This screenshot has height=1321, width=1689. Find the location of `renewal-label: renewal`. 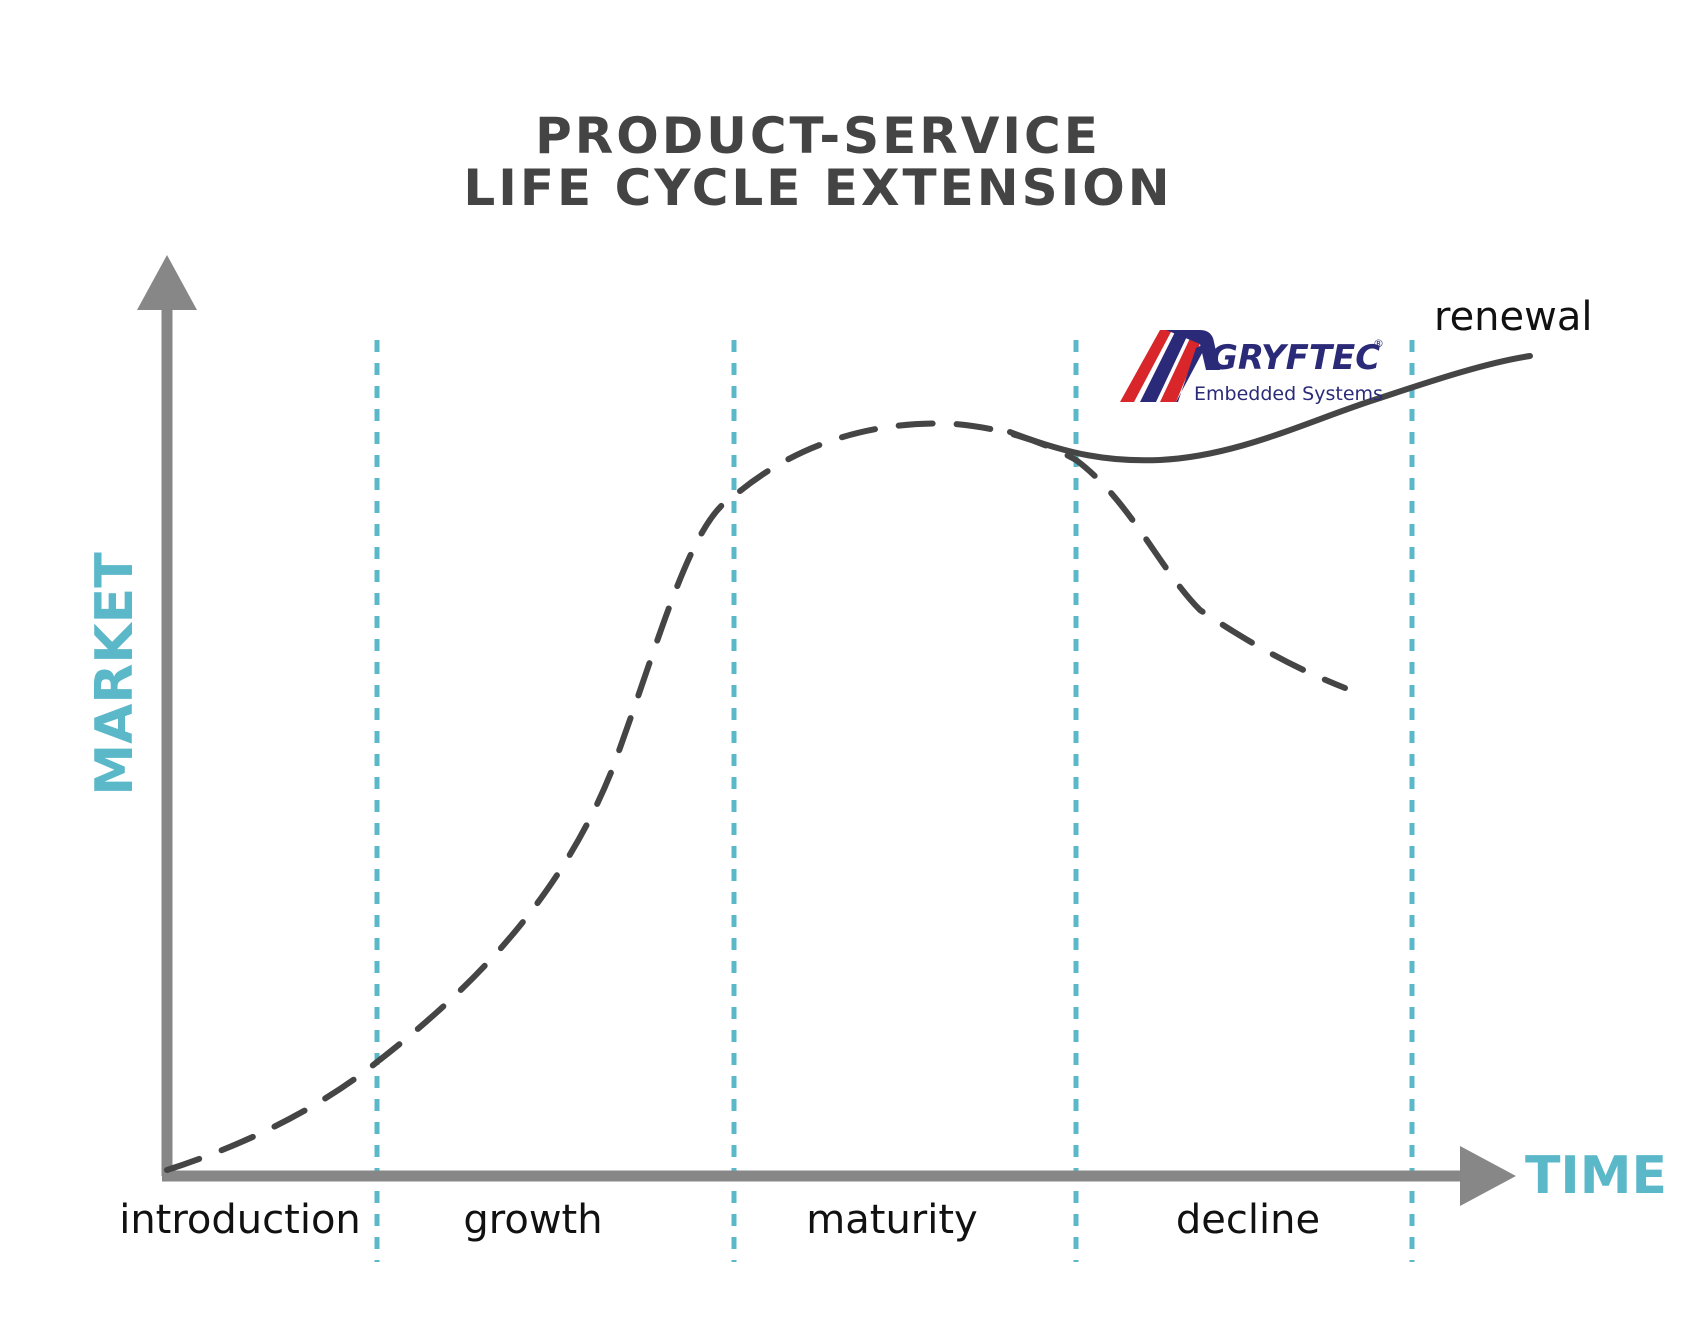

renewal-label: renewal is located at coordinates (1513, 317).